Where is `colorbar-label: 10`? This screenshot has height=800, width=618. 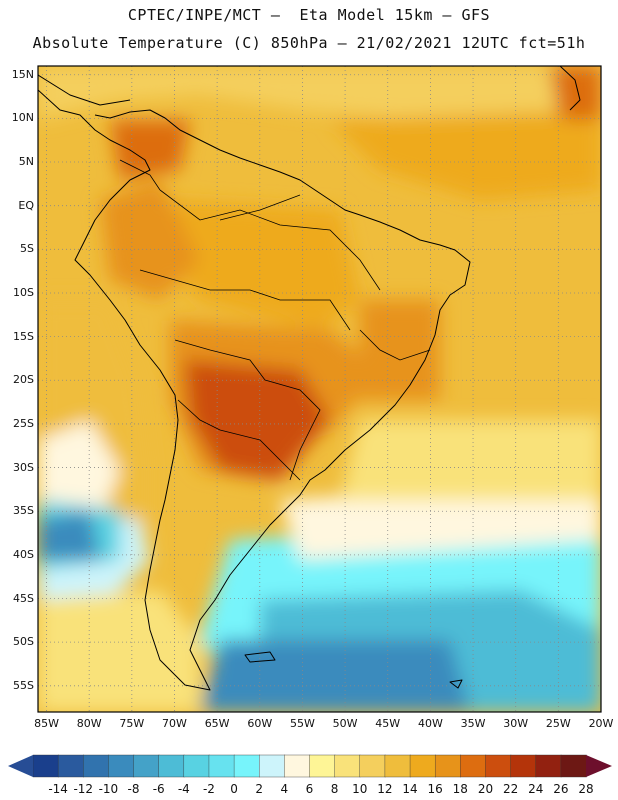
colorbar-label: 10 is located at coordinates (360, 789).